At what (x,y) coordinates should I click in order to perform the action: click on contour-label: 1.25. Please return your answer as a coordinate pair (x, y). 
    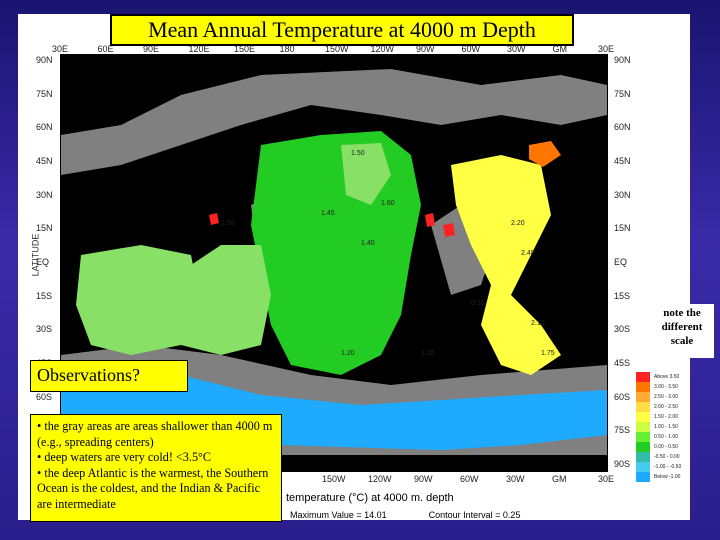
    Looking at the image, I should click on (428, 353).